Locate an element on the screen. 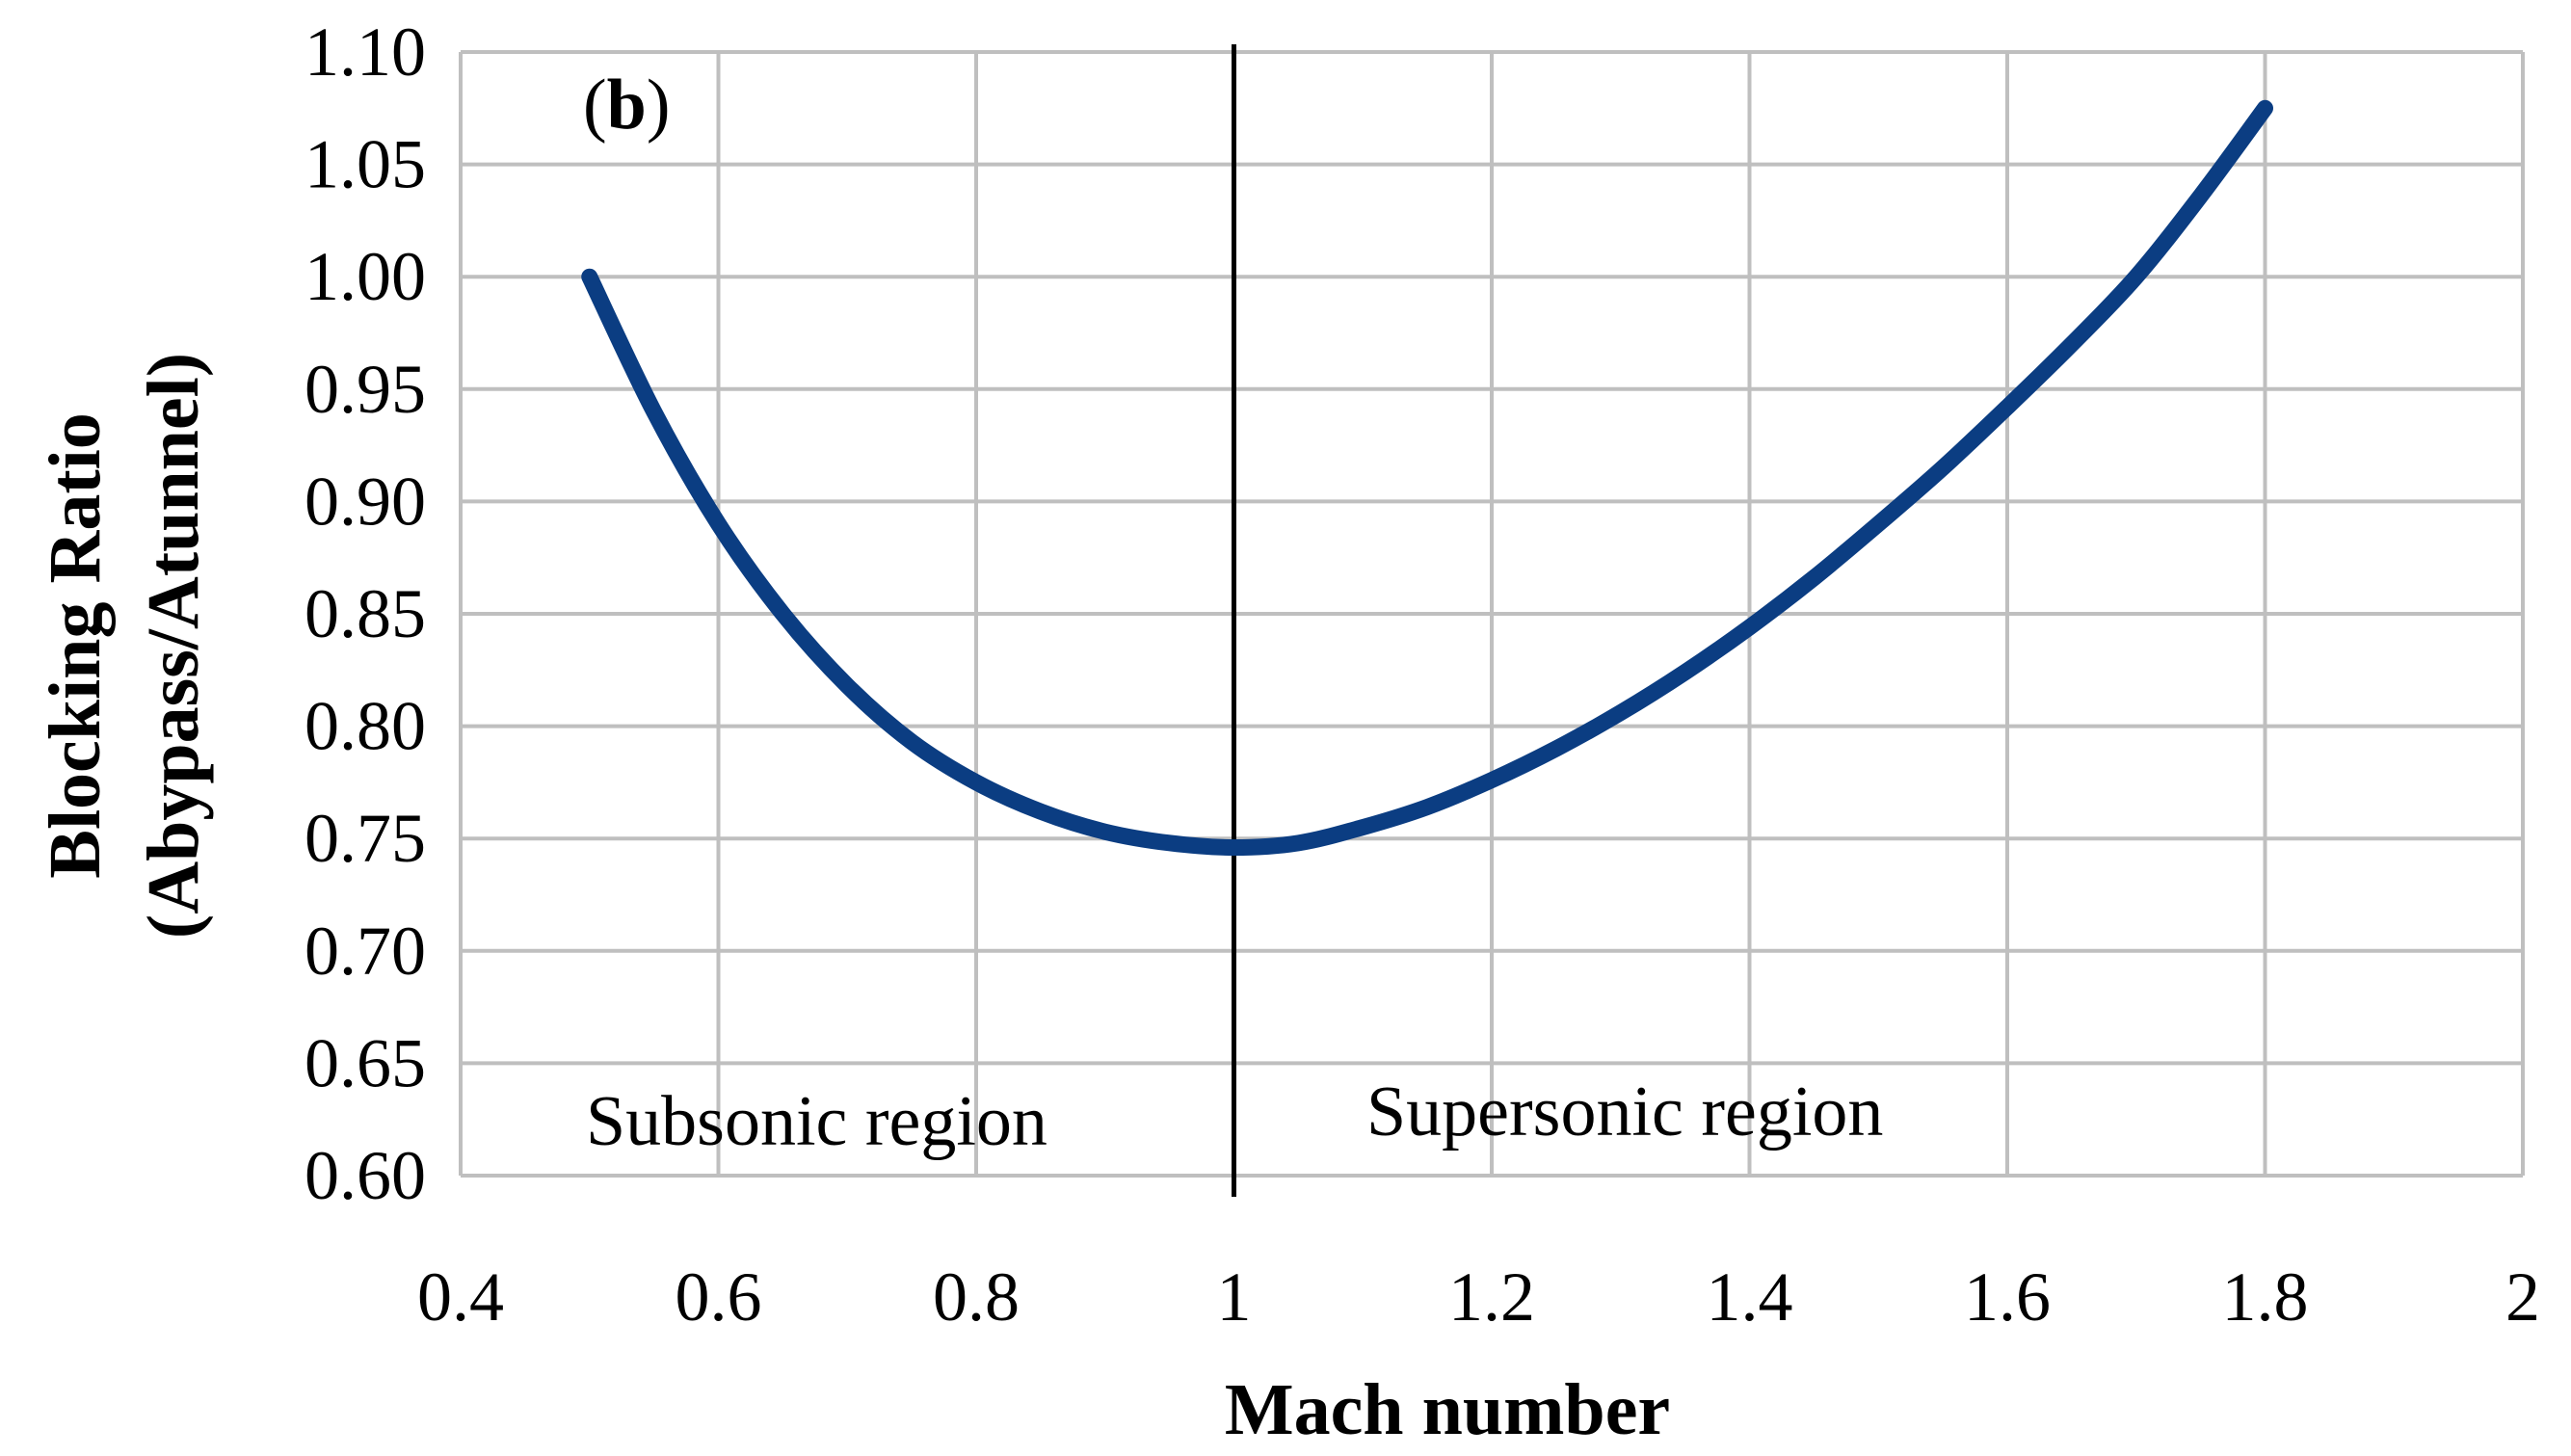 The height and width of the screenshot is (1456, 2571). x-tick-label: 1.8 is located at coordinates (2266, 1297).